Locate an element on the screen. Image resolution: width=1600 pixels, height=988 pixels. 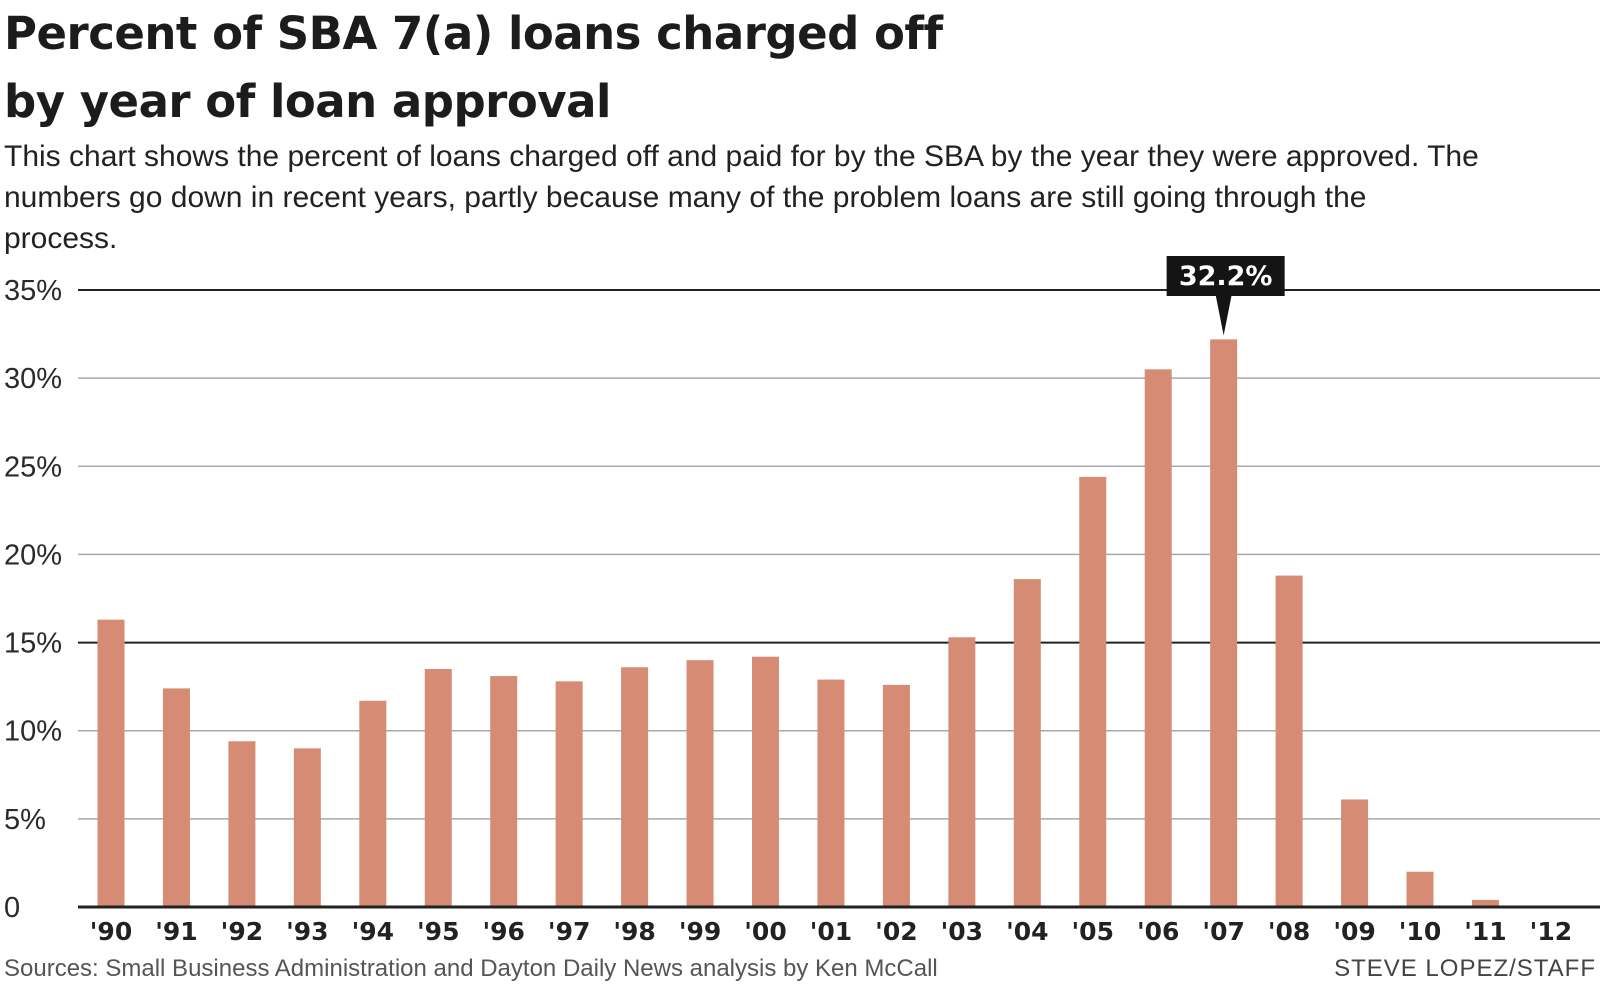
x-tick-label: '01 is located at coordinates (831, 931).